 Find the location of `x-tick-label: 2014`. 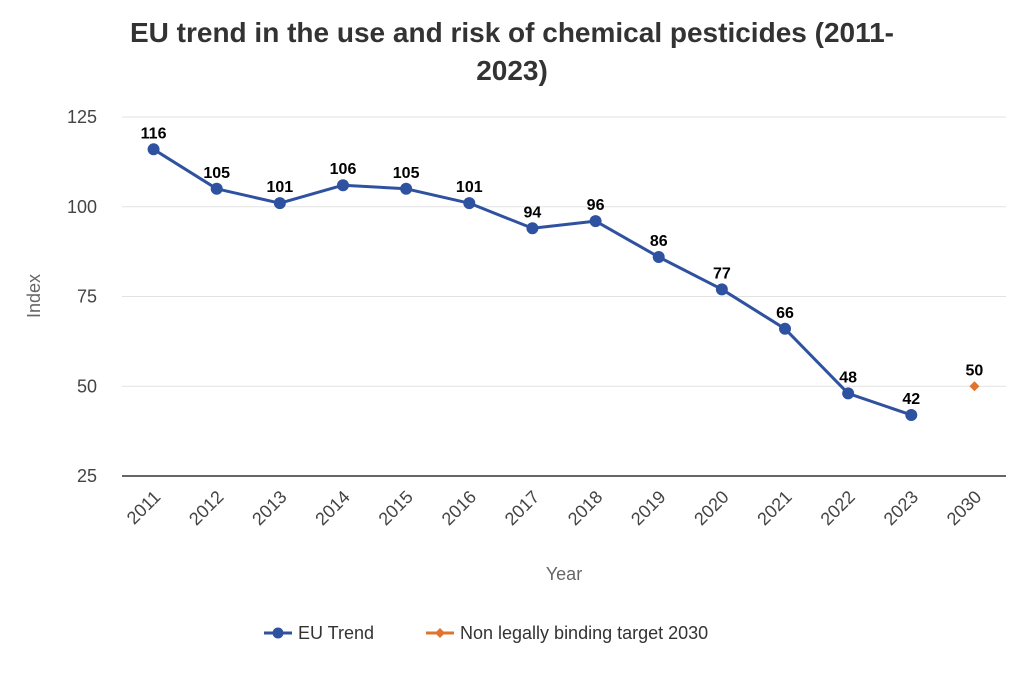

x-tick-label: 2014 is located at coordinates (332, 508).